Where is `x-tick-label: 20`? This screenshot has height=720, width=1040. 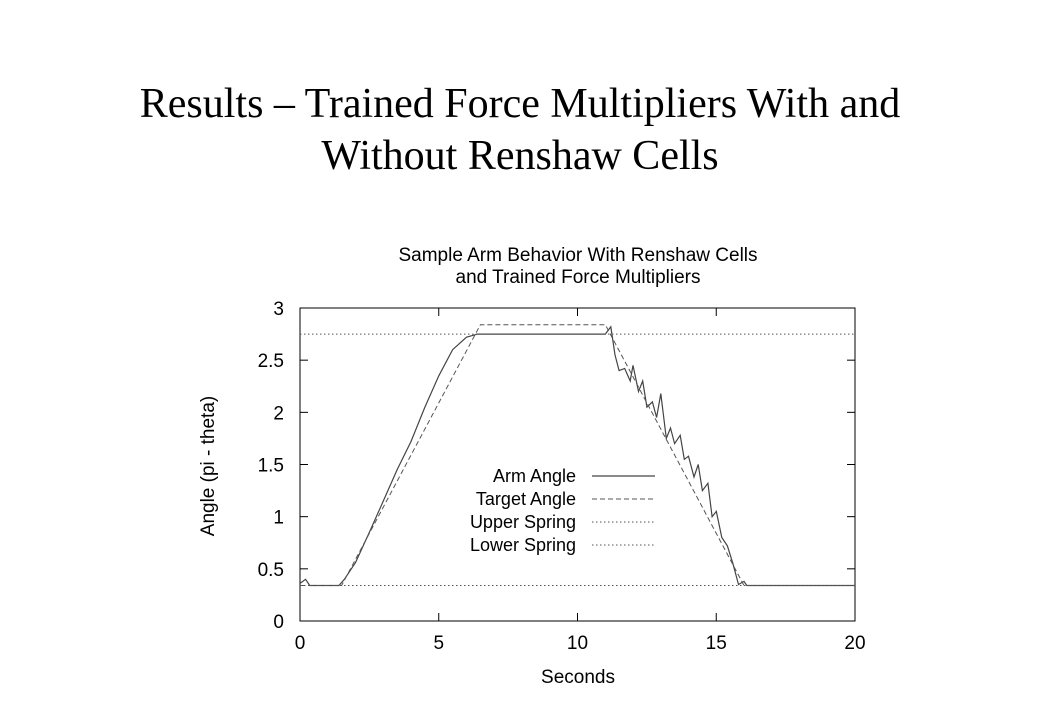 x-tick-label: 20 is located at coordinates (854, 643).